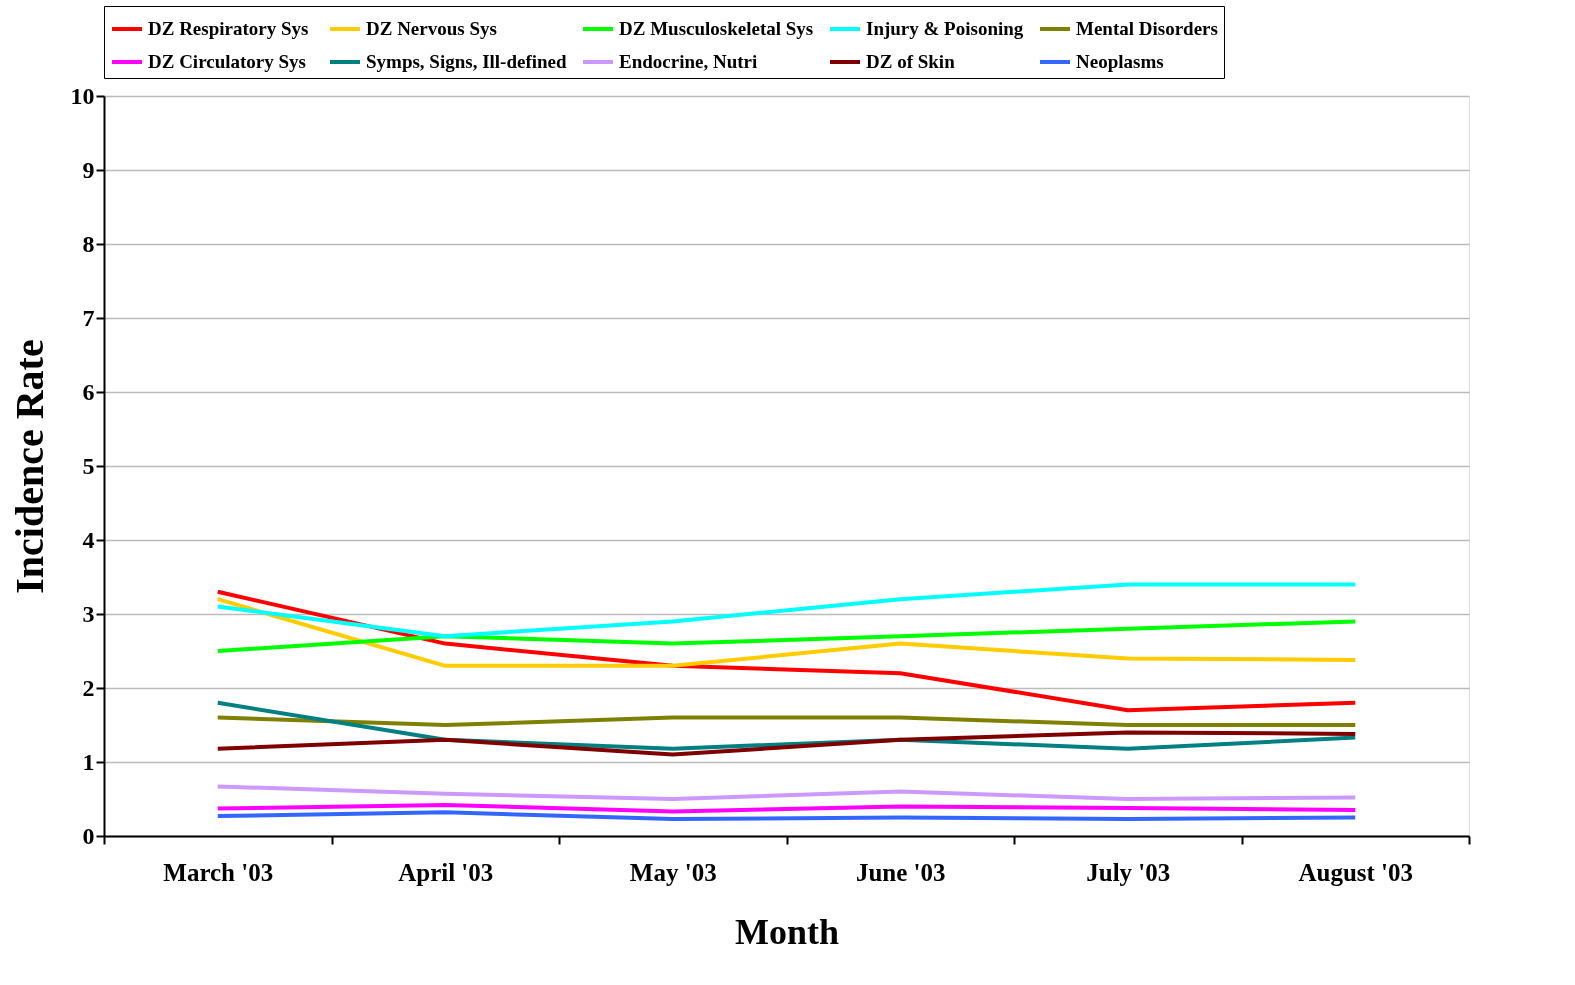  Describe the element at coordinates (88, 835) in the screenshot. I see `y-tick-label: 0` at that location.